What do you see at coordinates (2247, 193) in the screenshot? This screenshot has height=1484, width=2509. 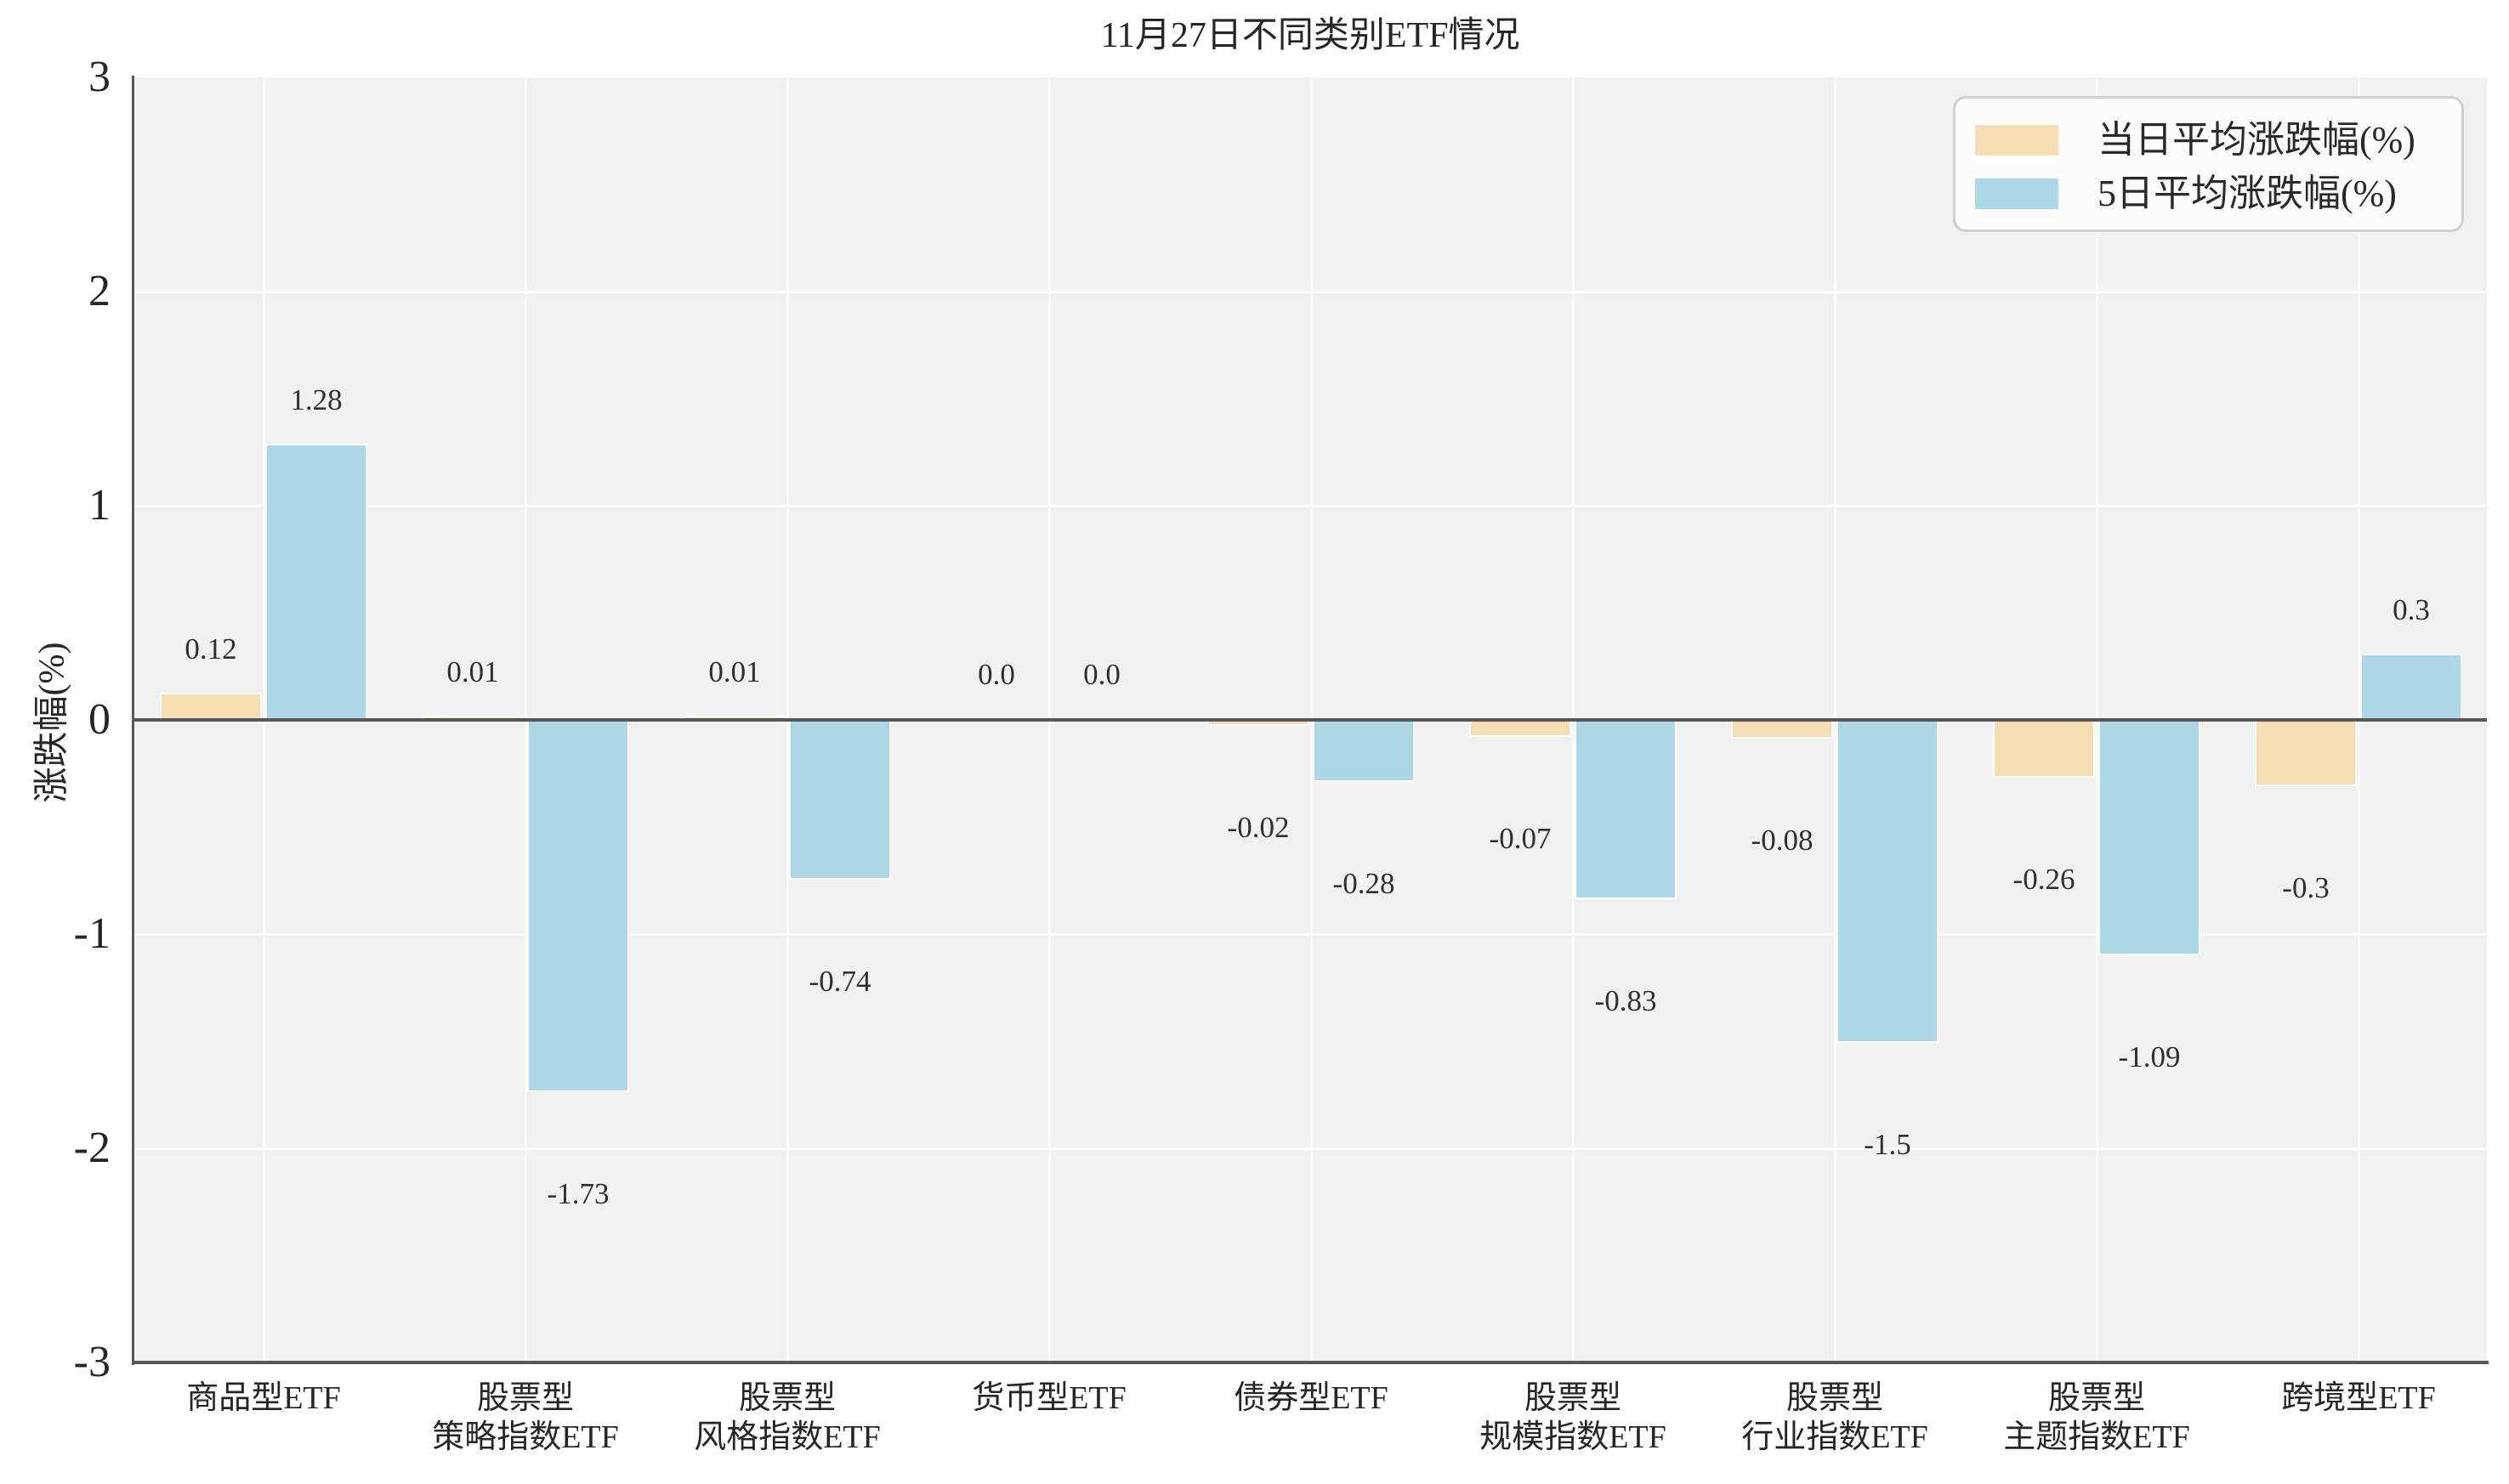 I see `legend-label-1: 5日平均涨跌幅(%)` at bounding box center [2247, 193].